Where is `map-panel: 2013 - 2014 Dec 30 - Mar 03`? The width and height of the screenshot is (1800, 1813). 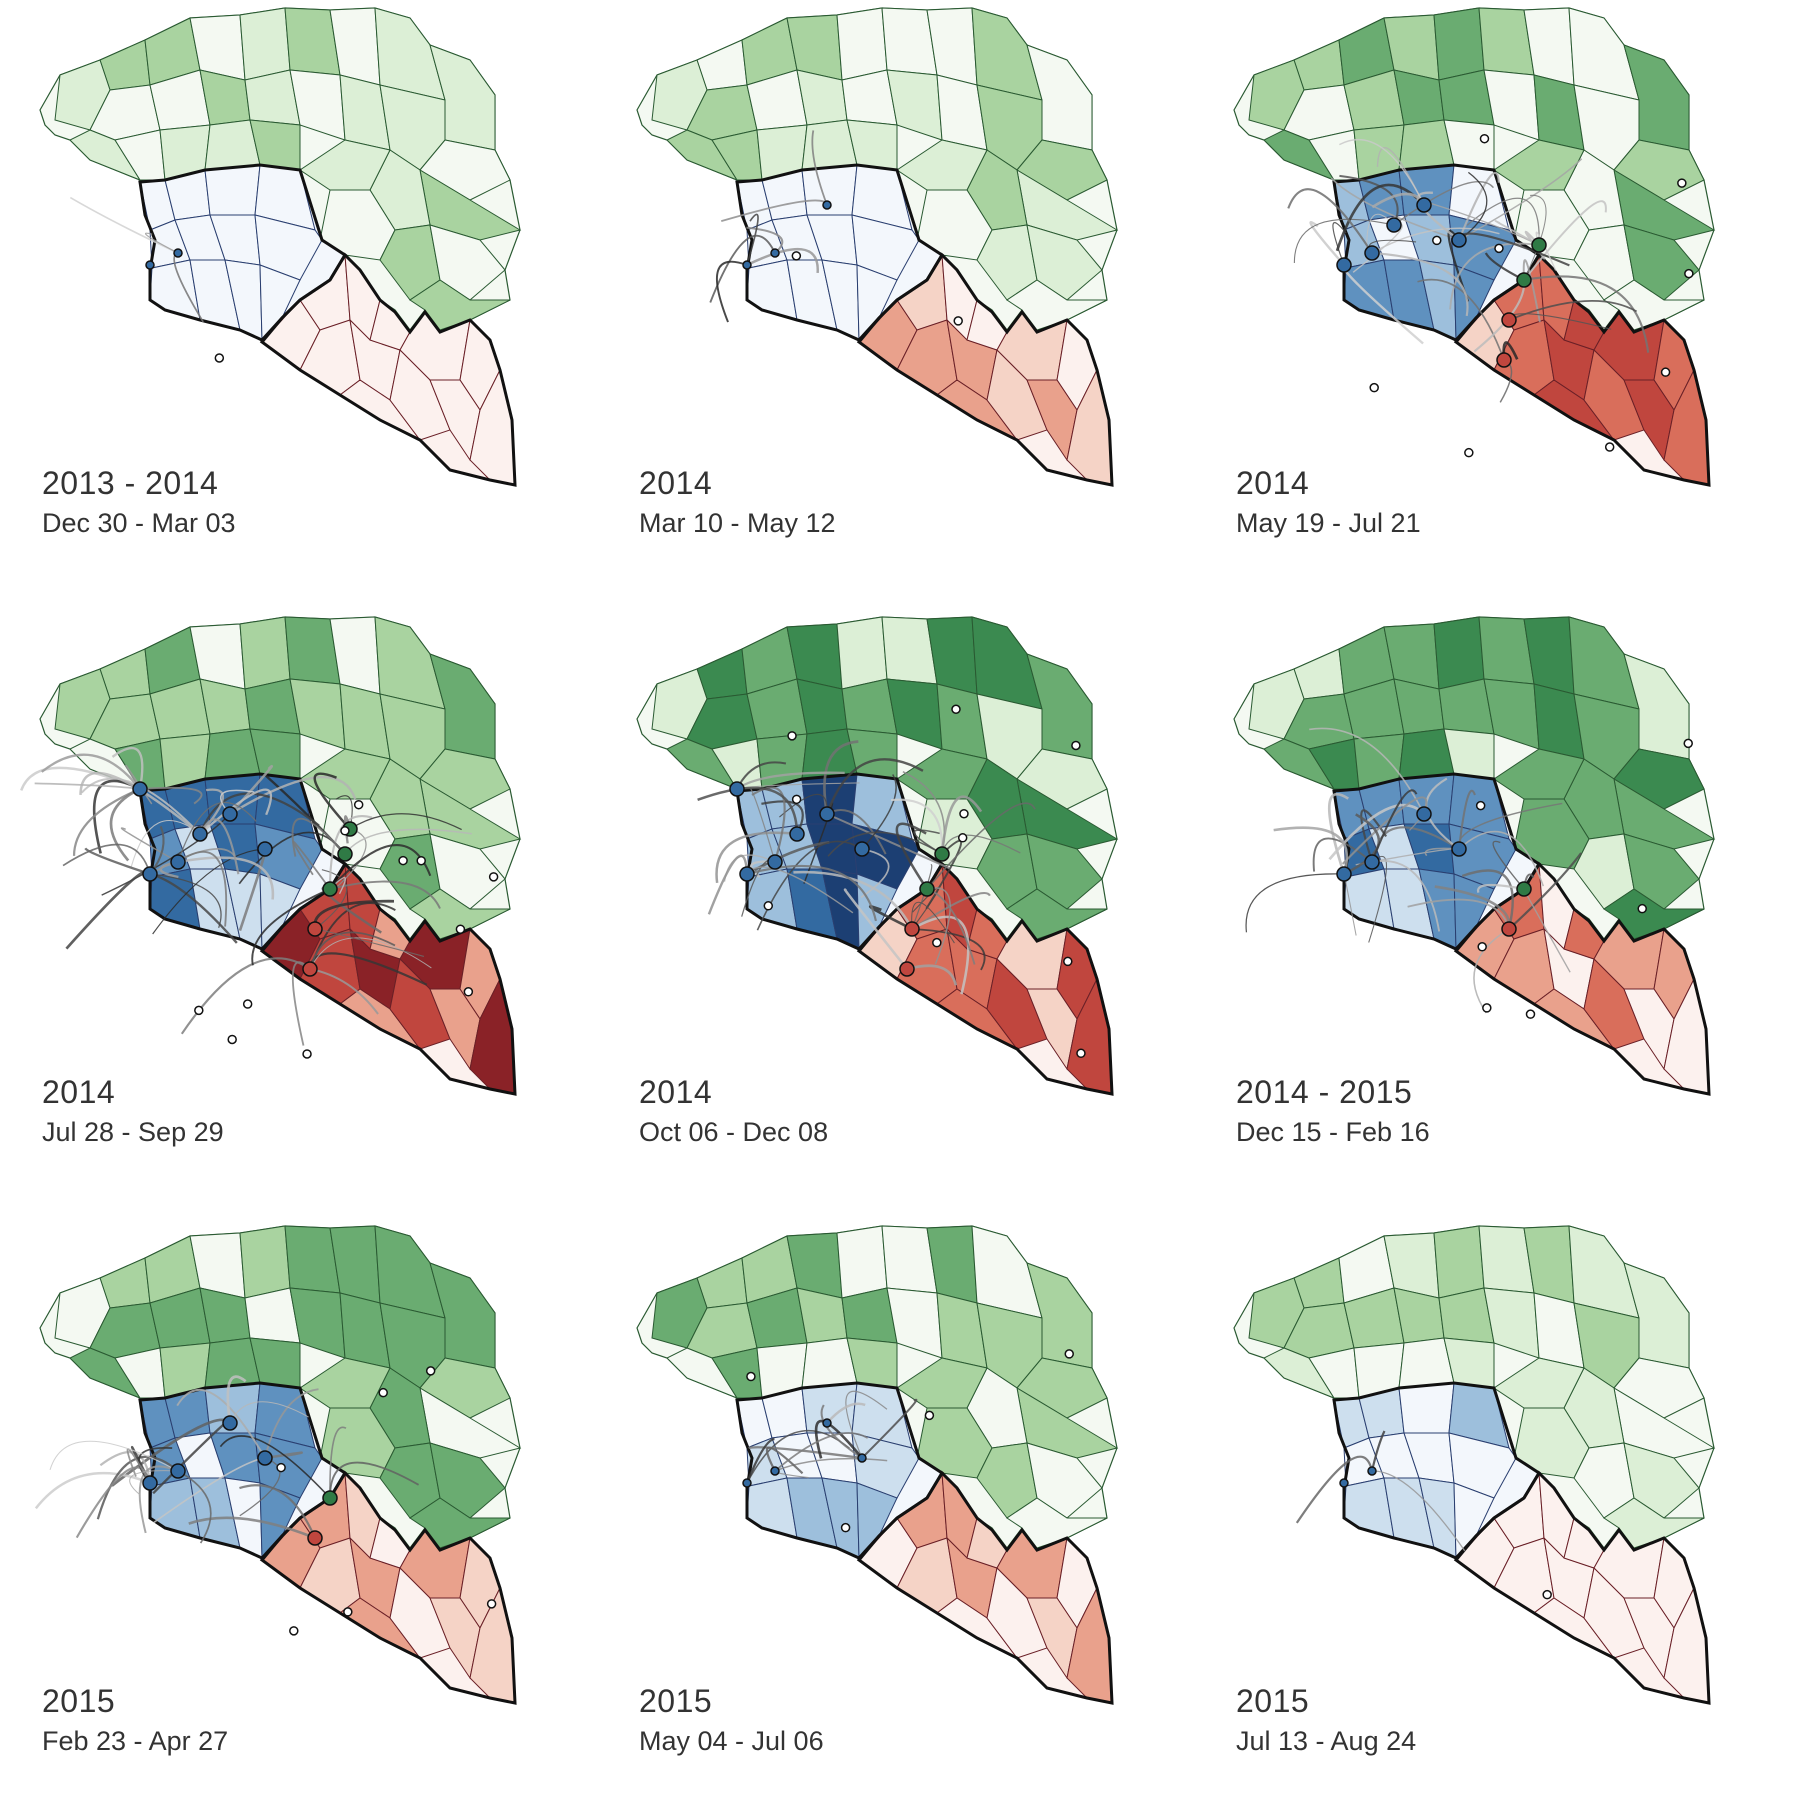
map-panel: 2013 - 2014 Dec 30 - Mar 03 is located at coordinates (300, 297).